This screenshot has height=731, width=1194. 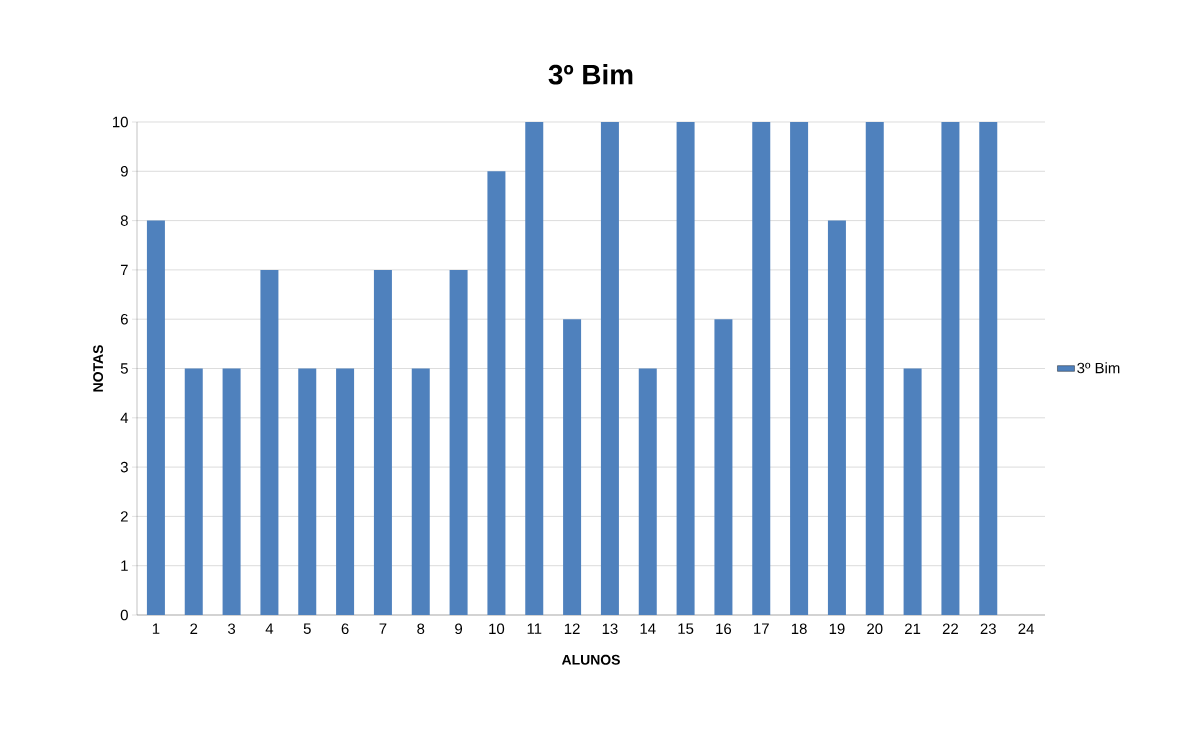 I want to click on x-tick-label: 4, so click(x=269, y=628).